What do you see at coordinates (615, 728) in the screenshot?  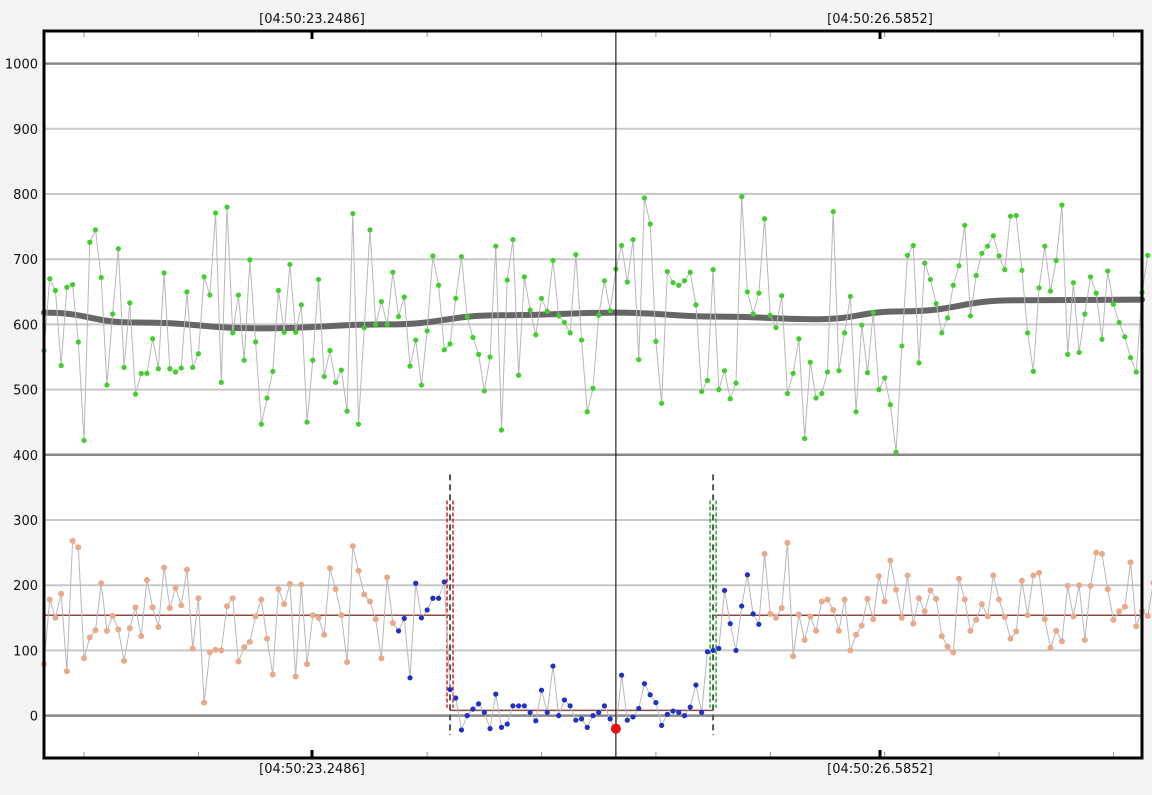 I see `selected-point-marker` at bounding box center [615, 728].